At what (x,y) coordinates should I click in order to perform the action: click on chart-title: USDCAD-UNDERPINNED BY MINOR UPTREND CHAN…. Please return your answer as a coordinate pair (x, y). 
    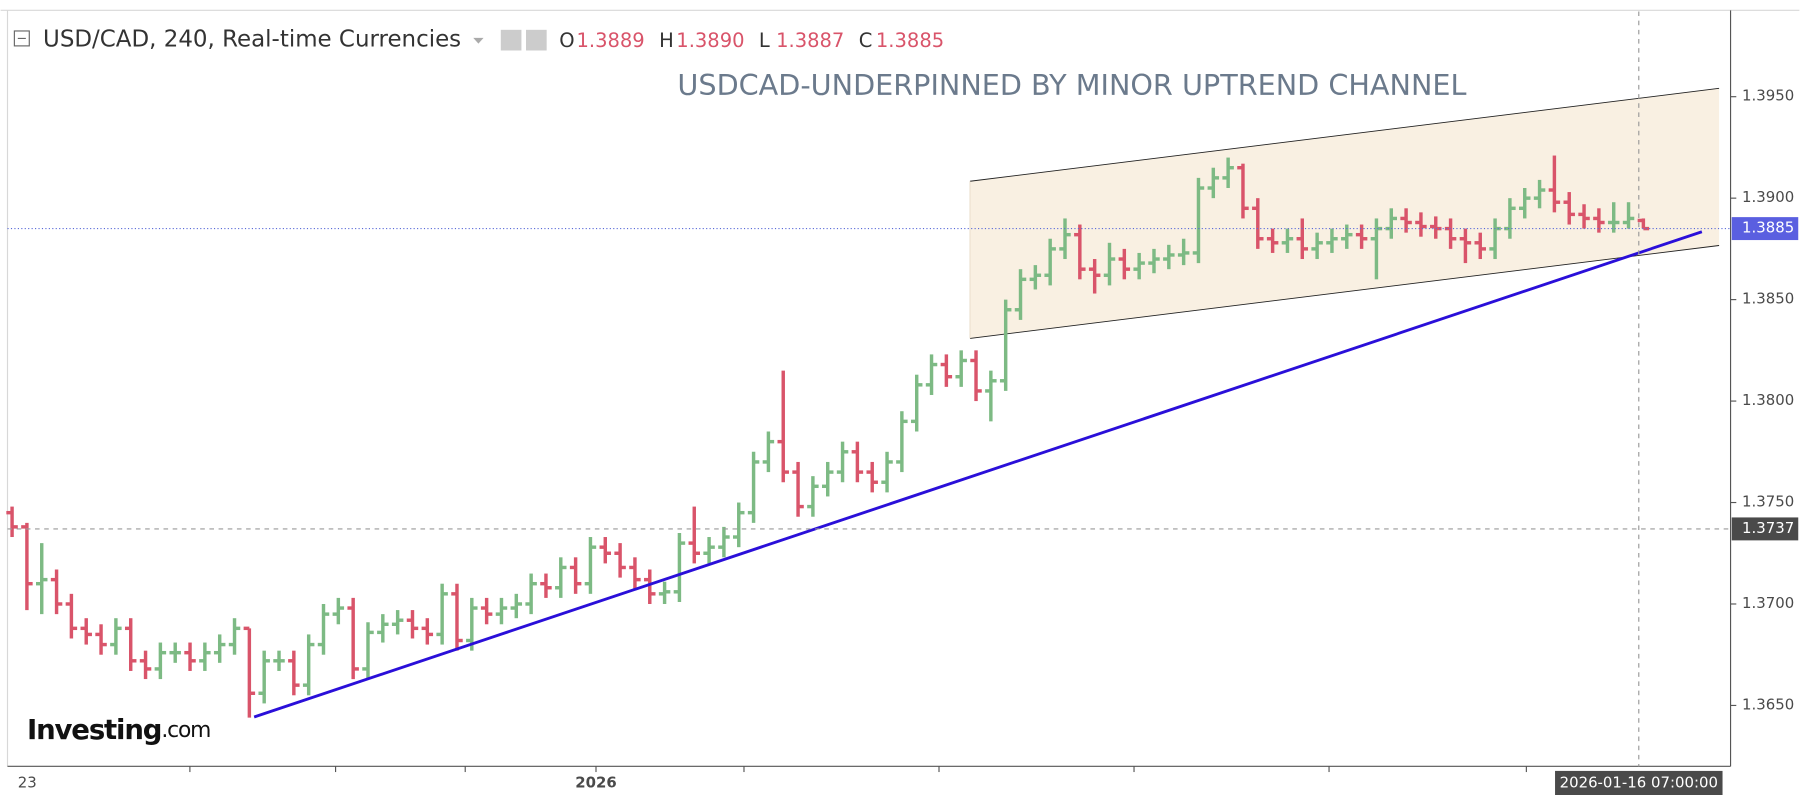
    Looking at the image, I should click on (1071, 85).